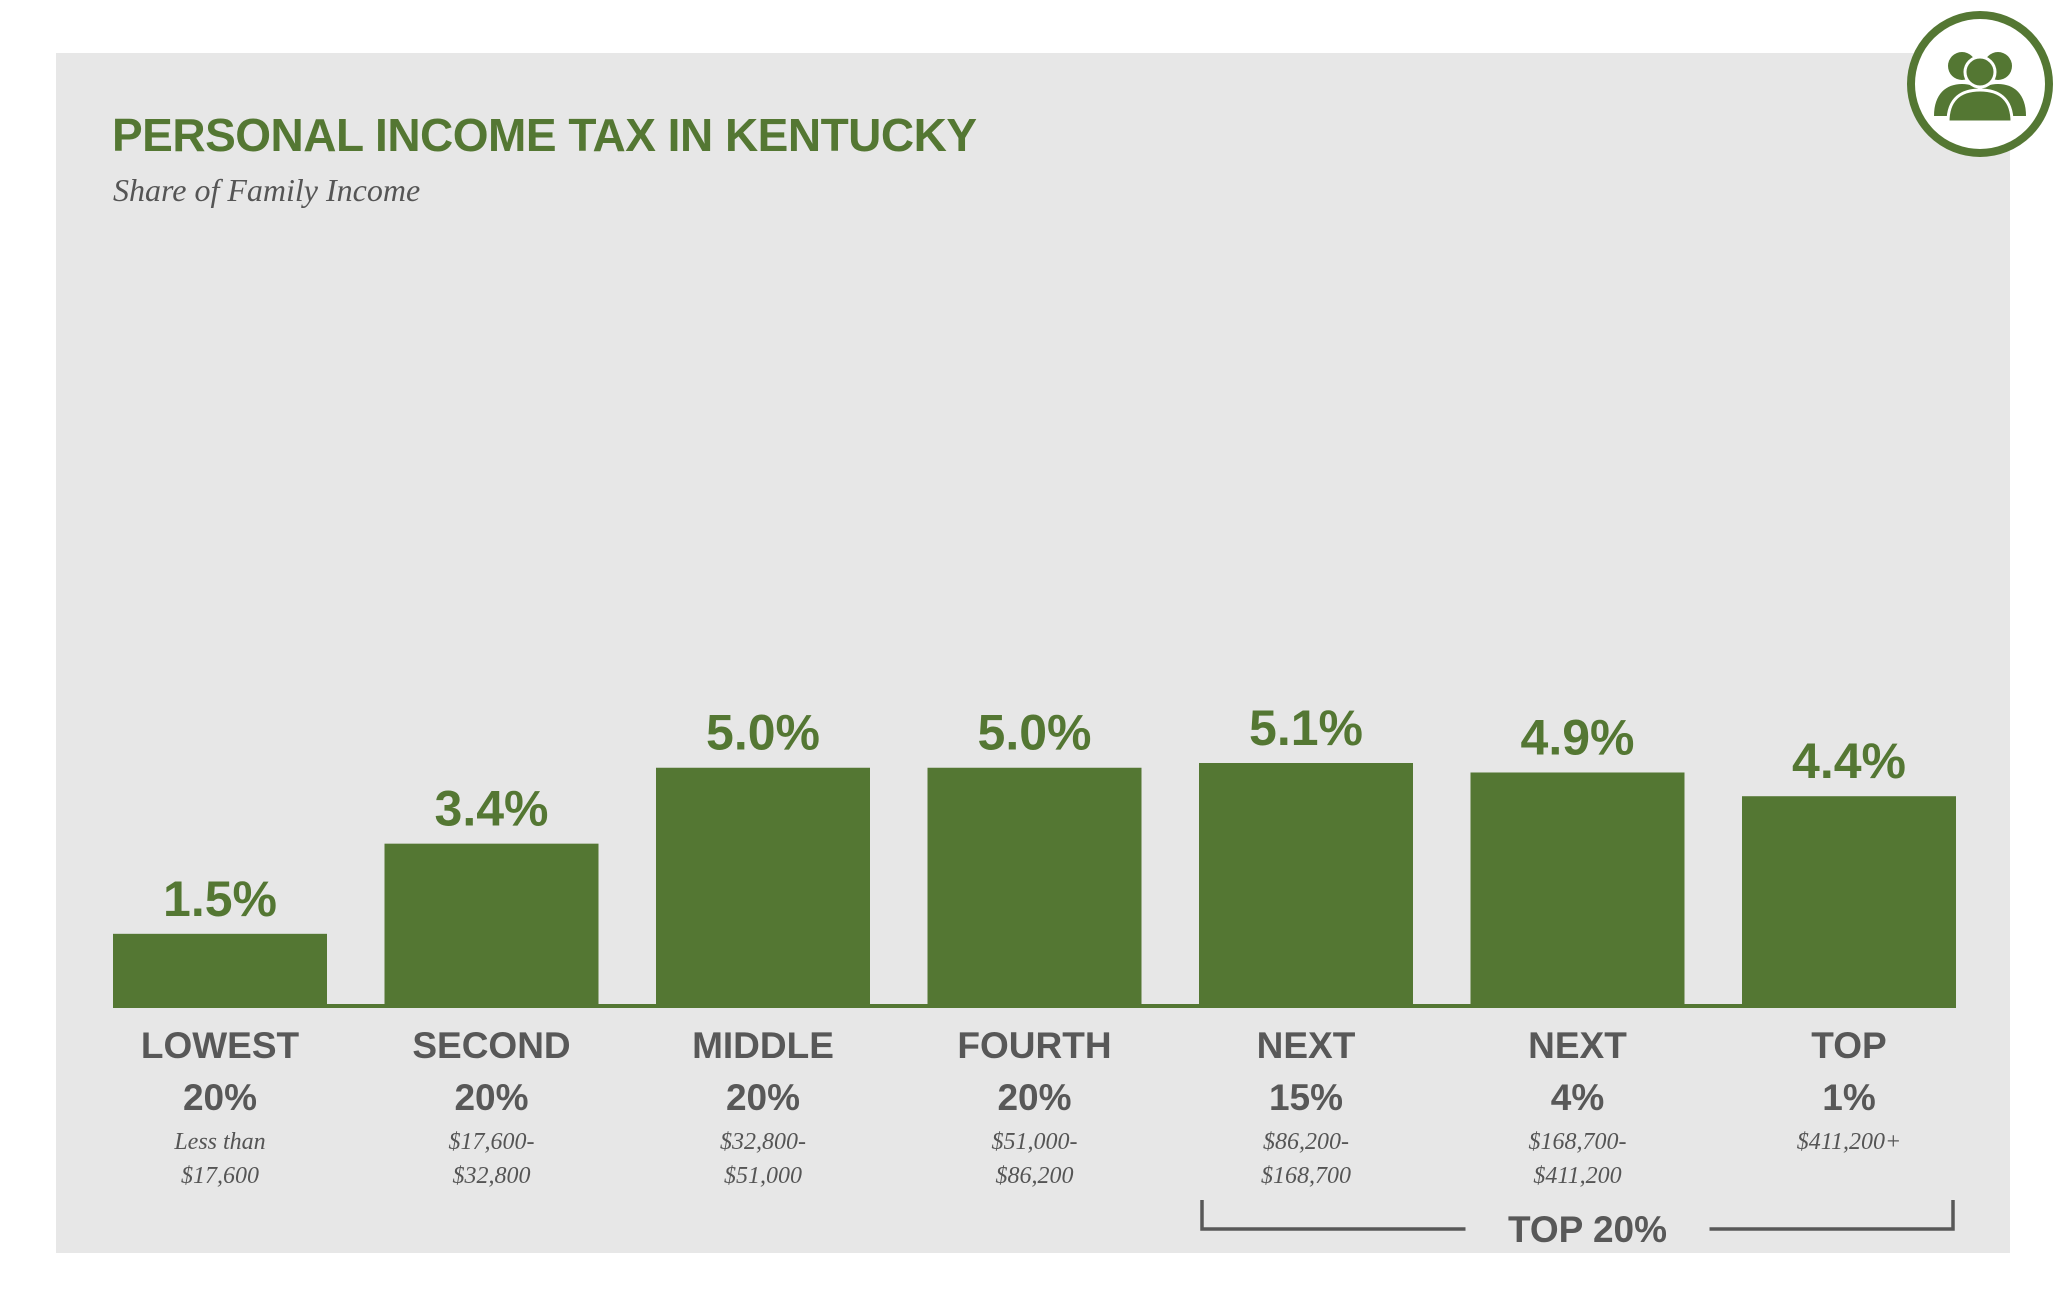  Describe the element at coordinates (1577, 1176) in the screenshot. I see `income-range-label: $411,200` at that location.